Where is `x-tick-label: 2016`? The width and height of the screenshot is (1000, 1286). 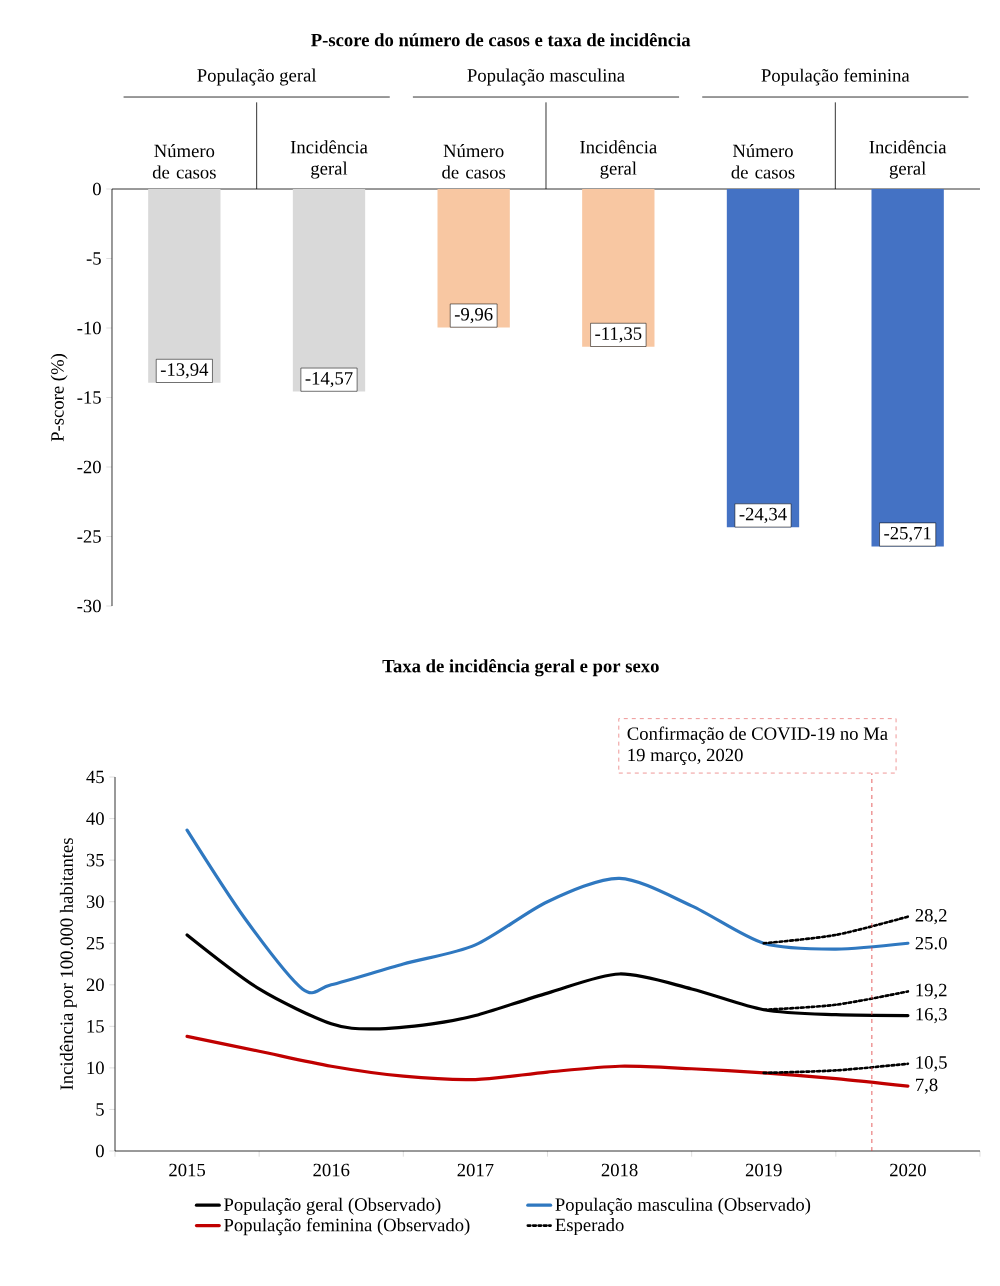 x-tick-label: 2016 is located at coordinates (331, 1170).